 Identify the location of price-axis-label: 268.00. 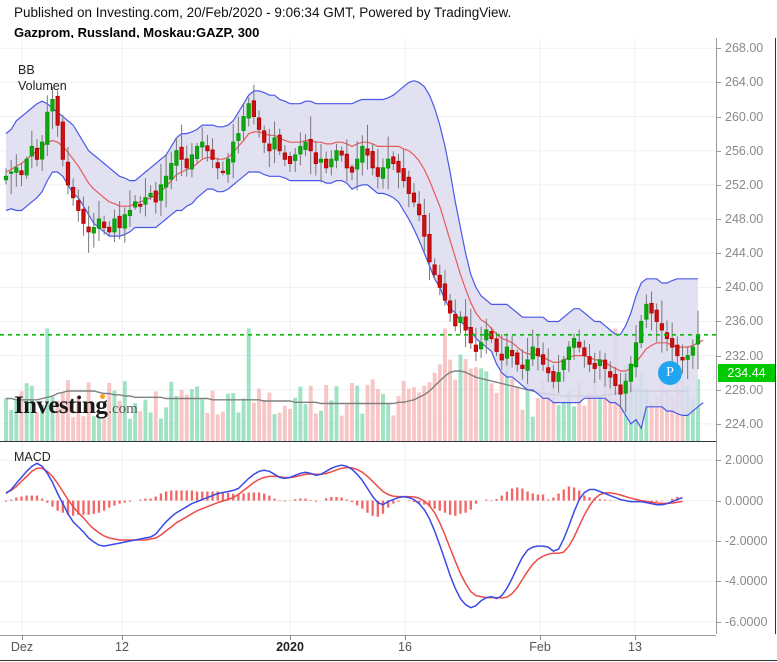
(744, 48).